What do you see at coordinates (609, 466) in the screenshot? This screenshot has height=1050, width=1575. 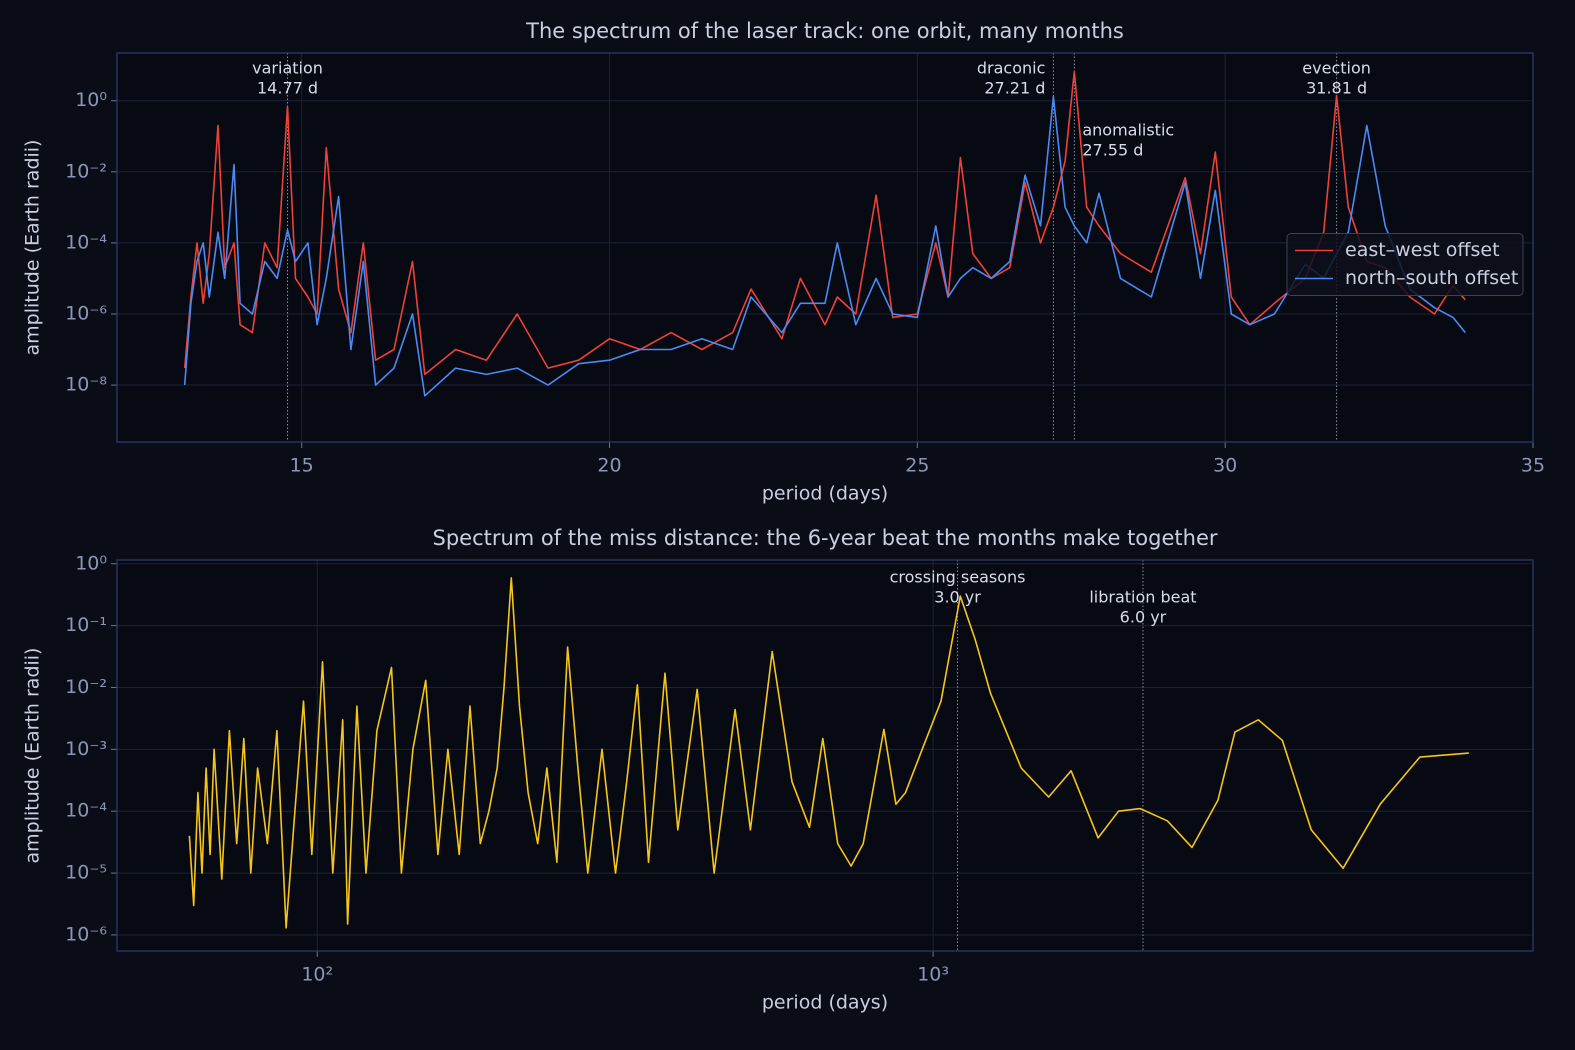 I see `x-tick-label: 20` at bounding box center [609, 466].